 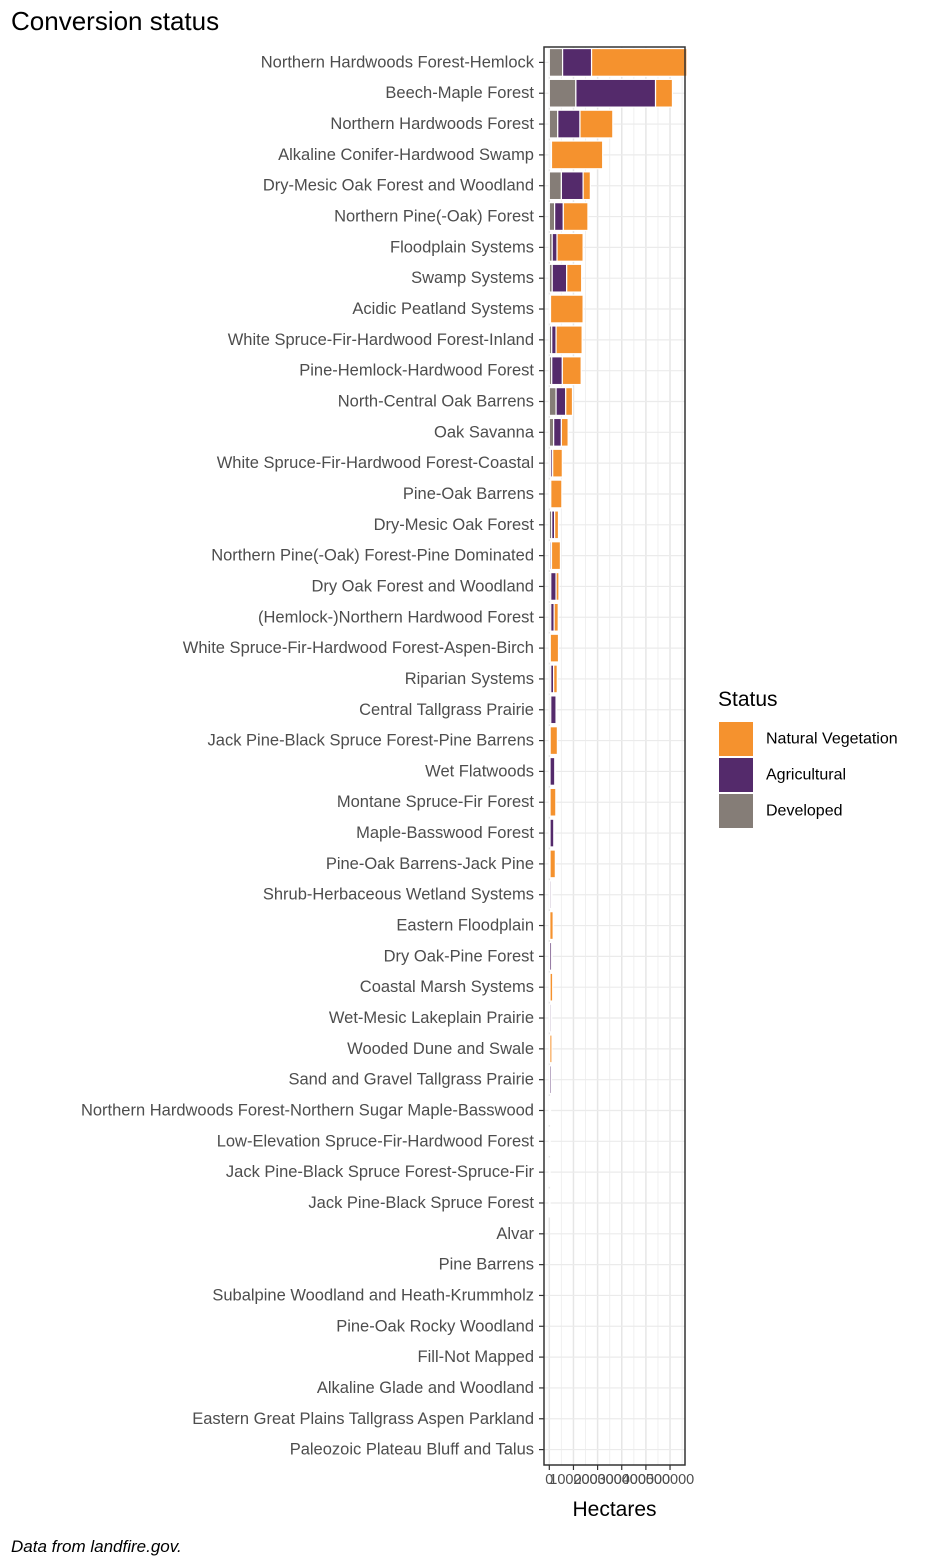 What do you see at coordinates (454, 525) in the screenshot?
I see `category-label: Dry-Mesic Oak Forest` at bounding box center [454, 525].